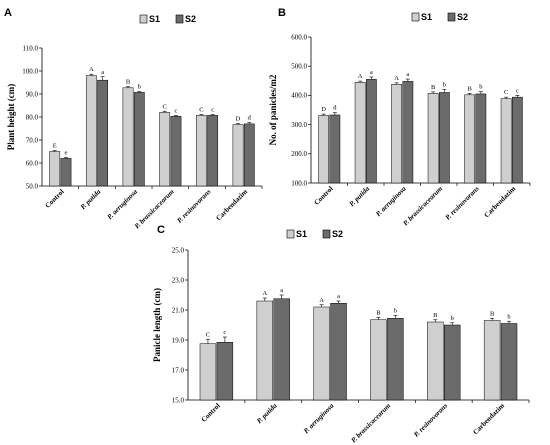 The image size is (550, 445). What do you see at coordinates (299, 96) in the screenshot?
I see `y-tick-label: 400.0` at bounding box center [299, 96].